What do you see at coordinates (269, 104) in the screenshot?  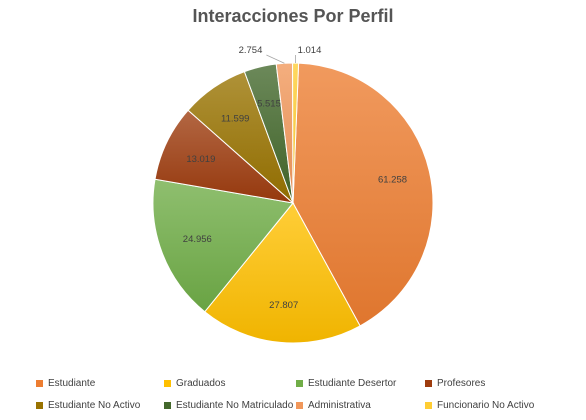 I see `data-label-estudiante-no-matriculado: 5.515` at bounding box center [269, 104].